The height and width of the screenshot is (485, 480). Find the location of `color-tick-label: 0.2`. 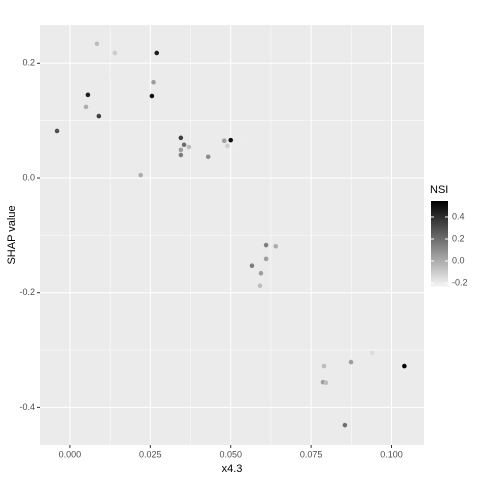

color-tick-label: 0.2 is located at coordinates (458, 238).